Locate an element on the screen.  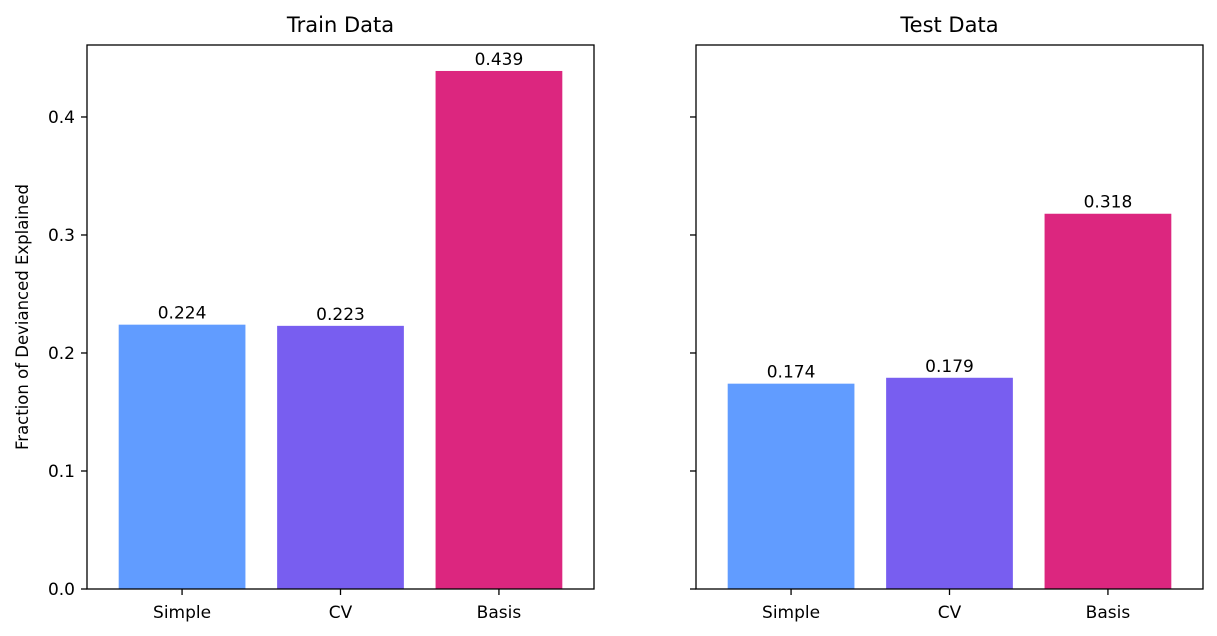
test-value-label-cv: 0.179 is located at coordinates (949, 367).